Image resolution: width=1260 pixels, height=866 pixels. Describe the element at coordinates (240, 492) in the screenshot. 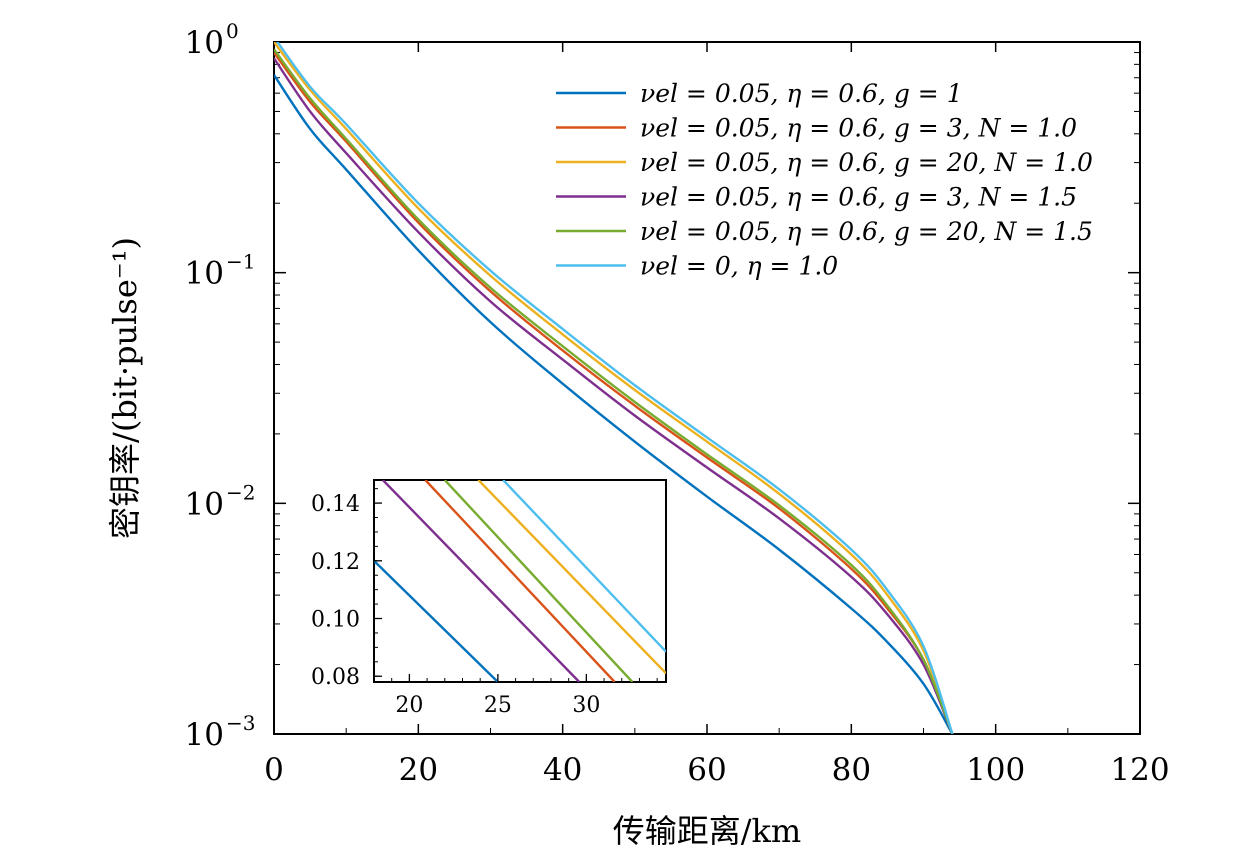

I see `y-tick-exponent: −2` at that location.